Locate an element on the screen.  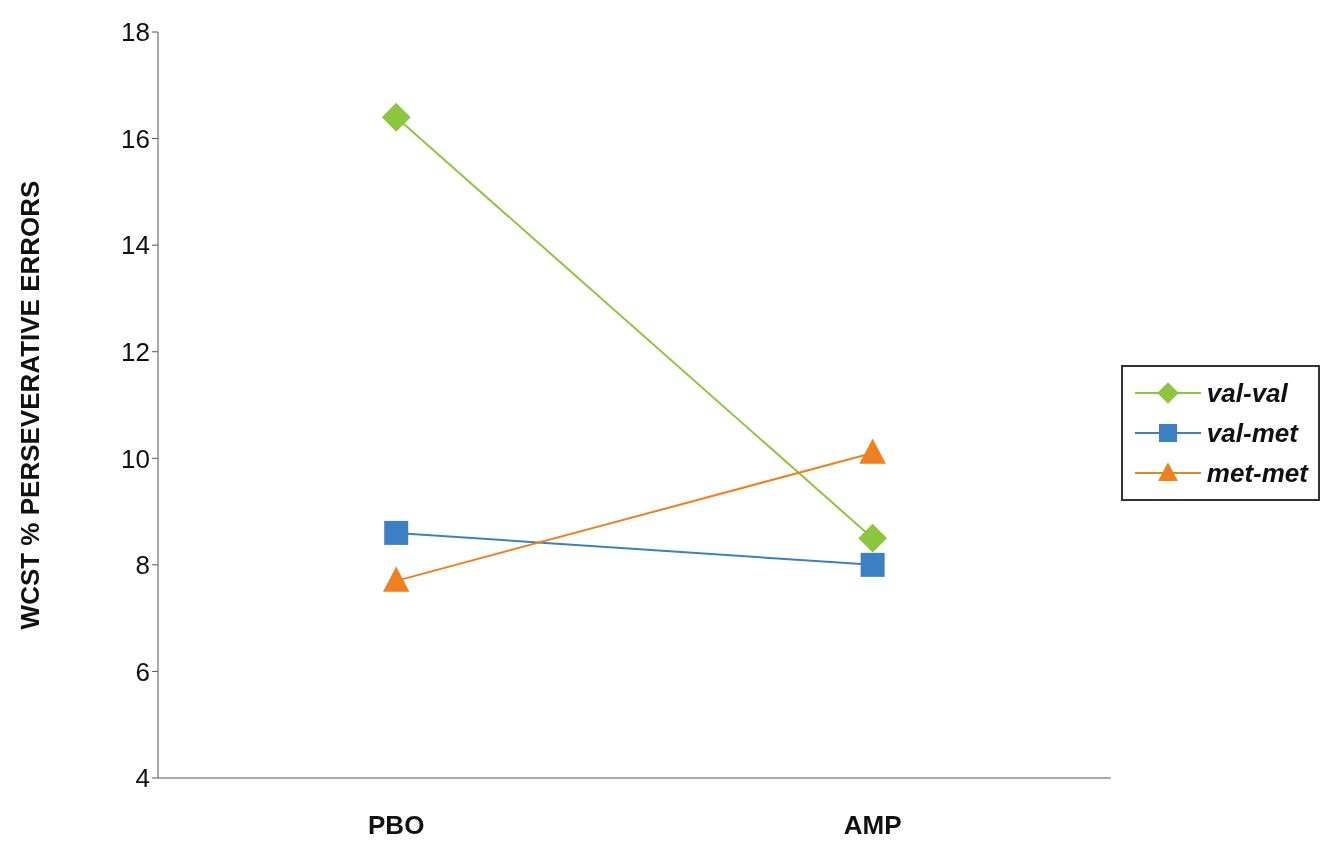
y-tick-label: 14 is located at coordinates (135, 245).